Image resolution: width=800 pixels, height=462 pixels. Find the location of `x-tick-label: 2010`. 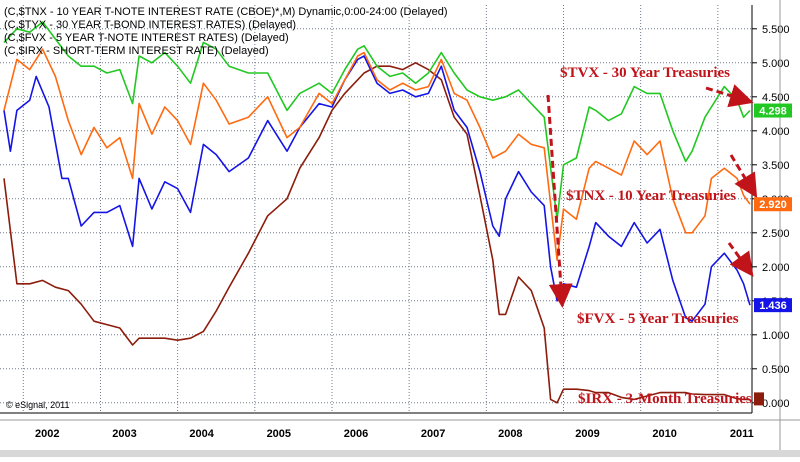

x-tick-label: 2010 is located at coordinates (664, 434).